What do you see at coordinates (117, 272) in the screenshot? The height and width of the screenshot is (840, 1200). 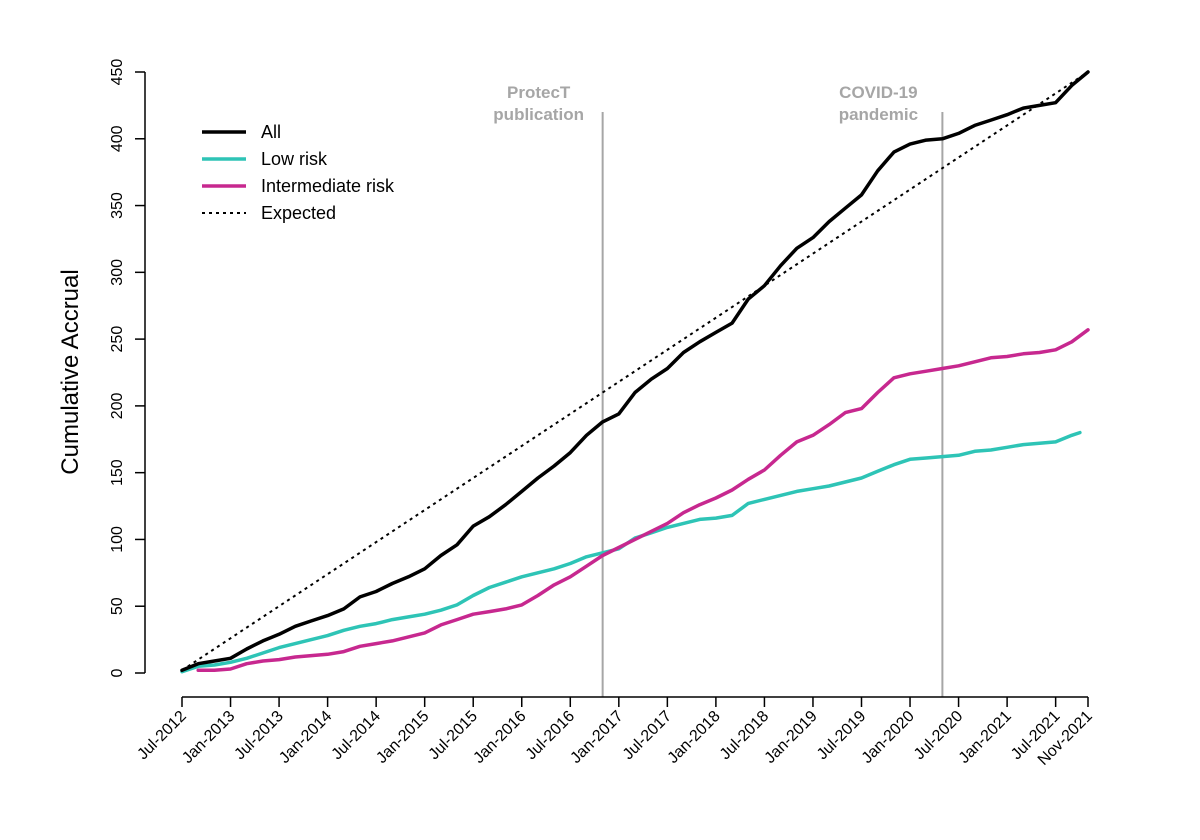 I see `y-tick-label: 300` at bounding box center [117, 272].